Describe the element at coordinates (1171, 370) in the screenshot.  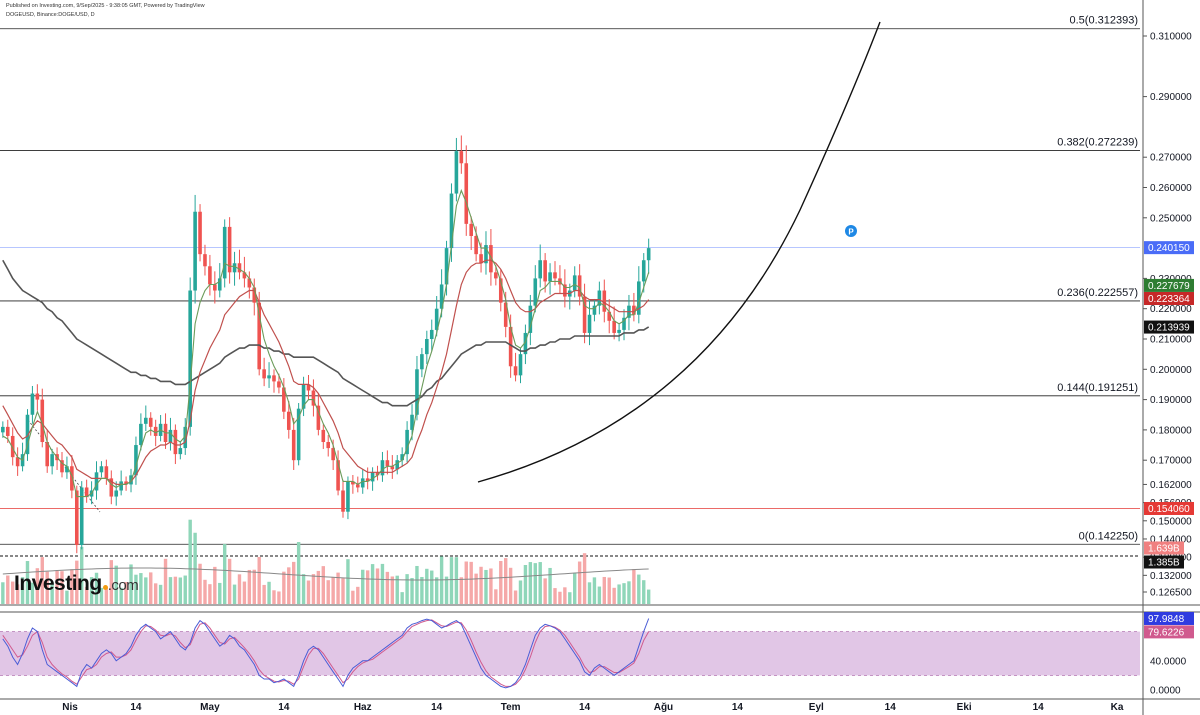
I see `price-tick-label: 0.200000` at that location.